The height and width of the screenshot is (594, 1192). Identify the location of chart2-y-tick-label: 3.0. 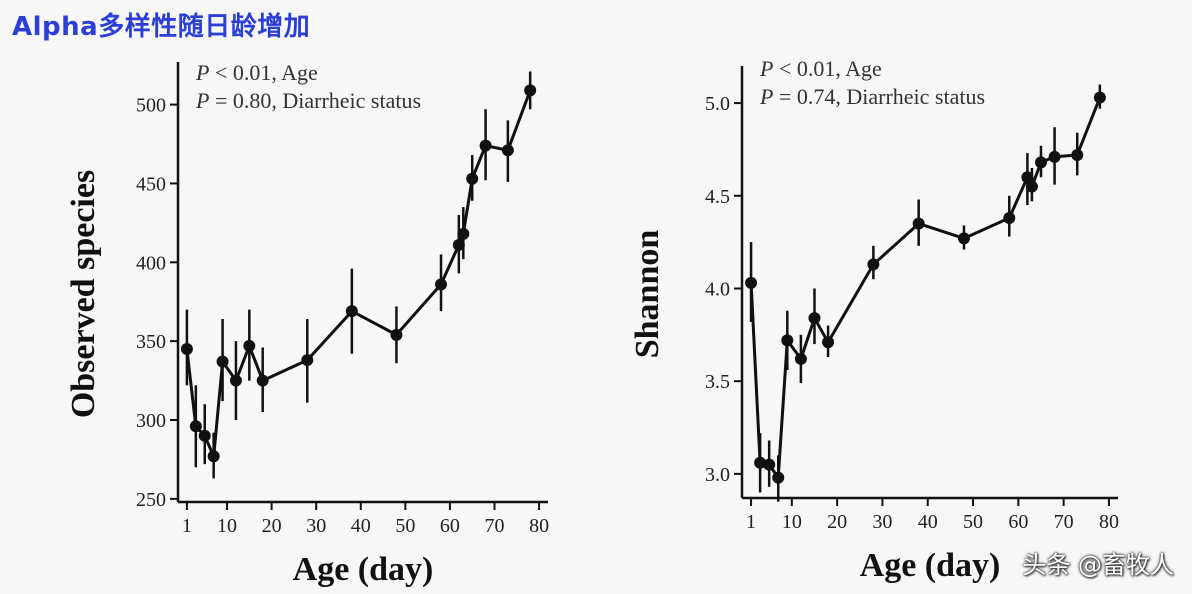
(717, 475).